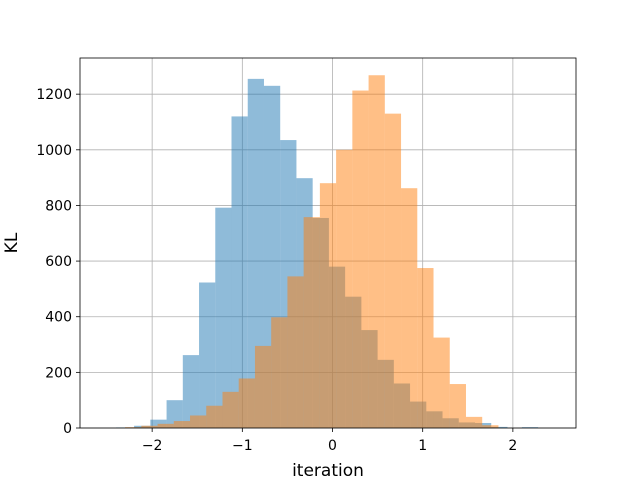 The width and height of the screenshot is (640, 480). Describe the element at coordinates (58, 373) in the screenshot. I see `y-tick-label: 200` at that location.